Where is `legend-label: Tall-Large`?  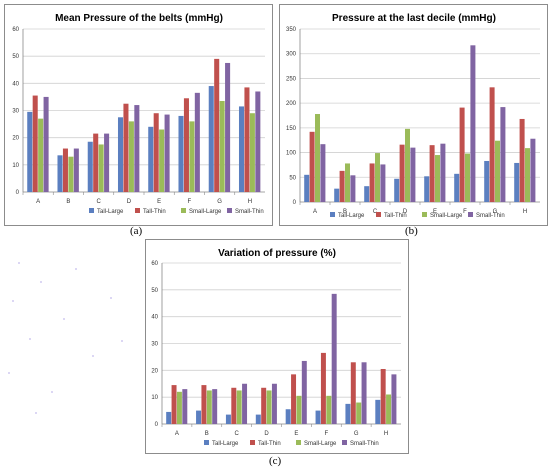
legend-label: Tall-Large is located at coordinates (351, 216).